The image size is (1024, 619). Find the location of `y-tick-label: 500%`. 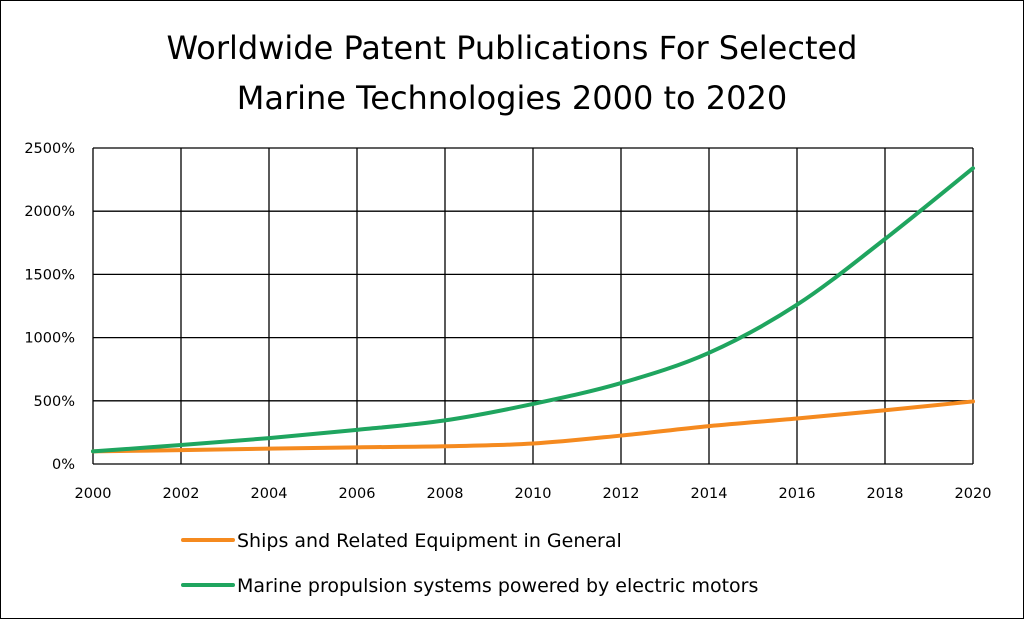

y-tick-label: 500% is located at coordinates (54, 402).